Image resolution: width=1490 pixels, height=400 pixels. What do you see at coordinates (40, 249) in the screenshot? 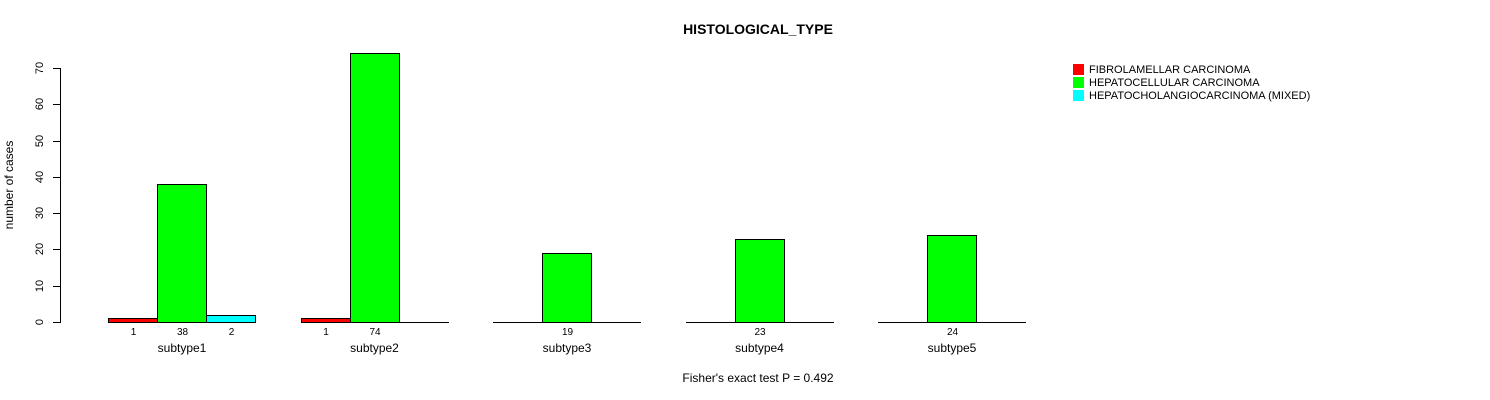
I see `y-tick-label: 20` at bounding box center [40, 249].